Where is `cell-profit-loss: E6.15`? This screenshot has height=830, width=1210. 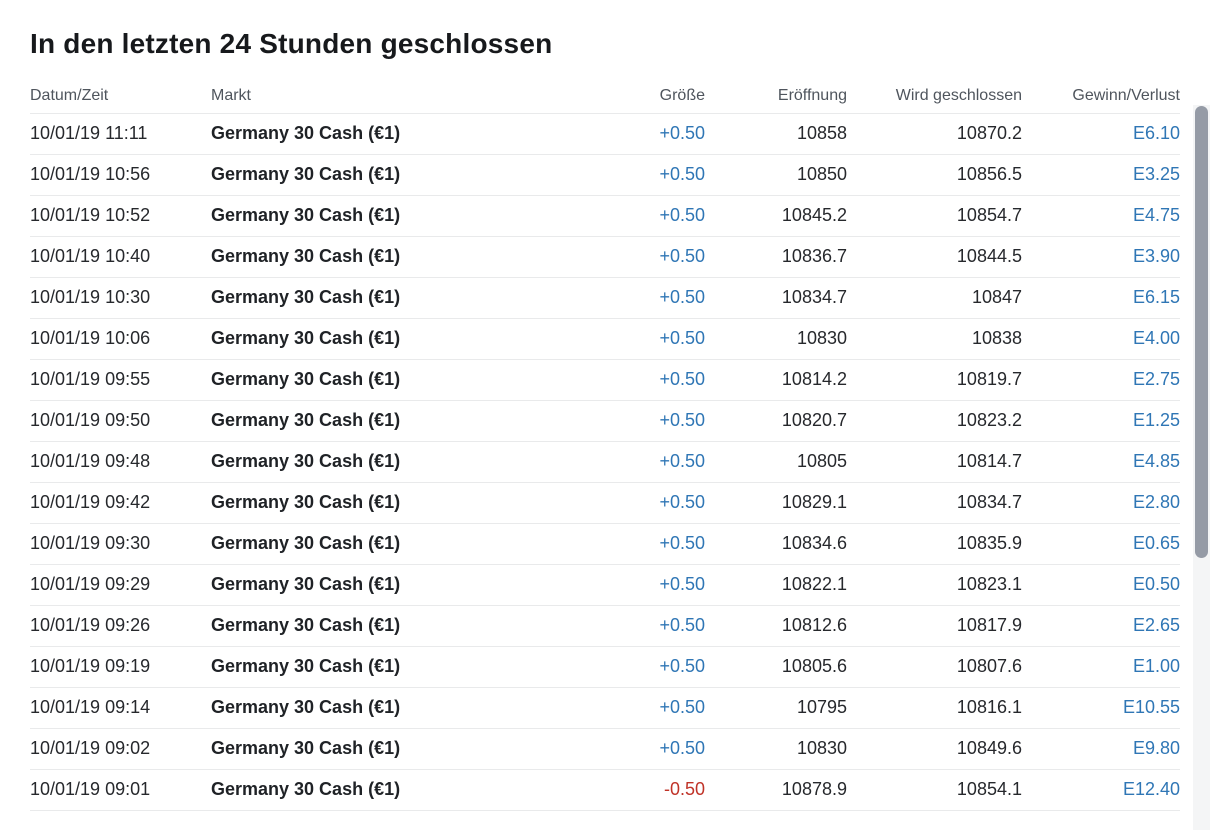 cell-profit-loss: E6.15 is located at coordinates (1101, 298).